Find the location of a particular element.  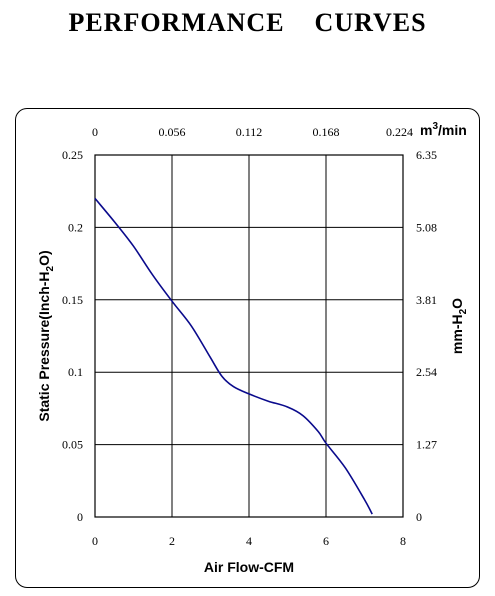

x-tick-label: 4 is located at coordinates (249, 541).